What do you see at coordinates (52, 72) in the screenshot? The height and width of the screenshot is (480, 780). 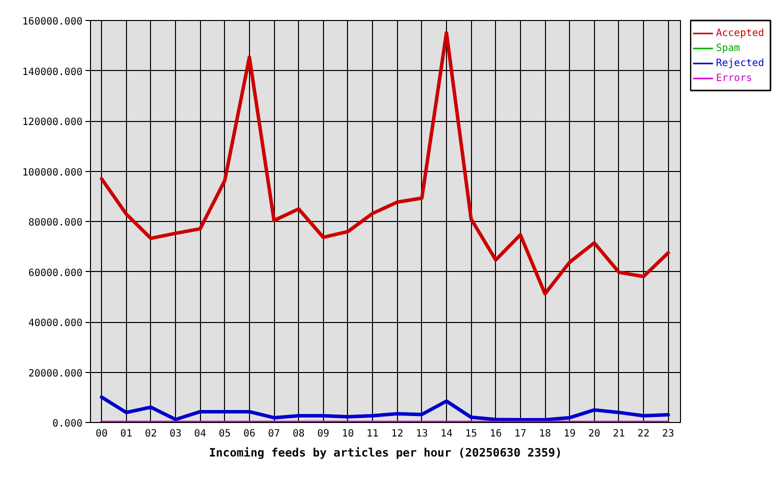 I see `y-tick-label: 140000.000` at bounding box center [52, 72].